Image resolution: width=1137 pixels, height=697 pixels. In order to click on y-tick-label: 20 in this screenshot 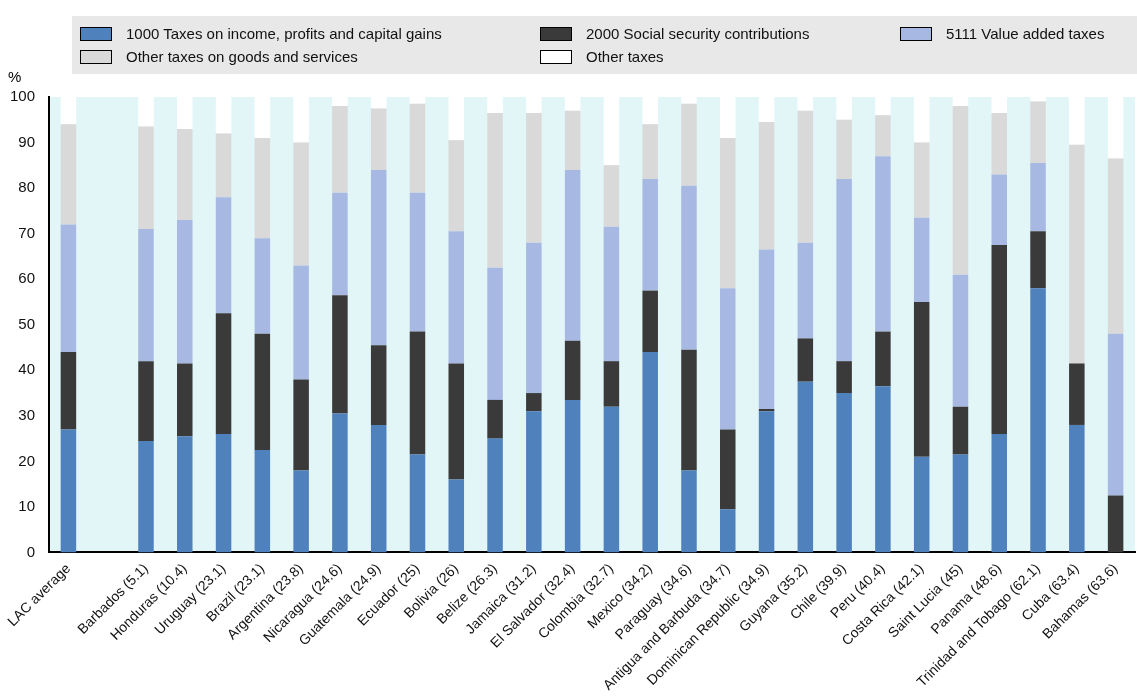, I will do `click(27, 460)`.